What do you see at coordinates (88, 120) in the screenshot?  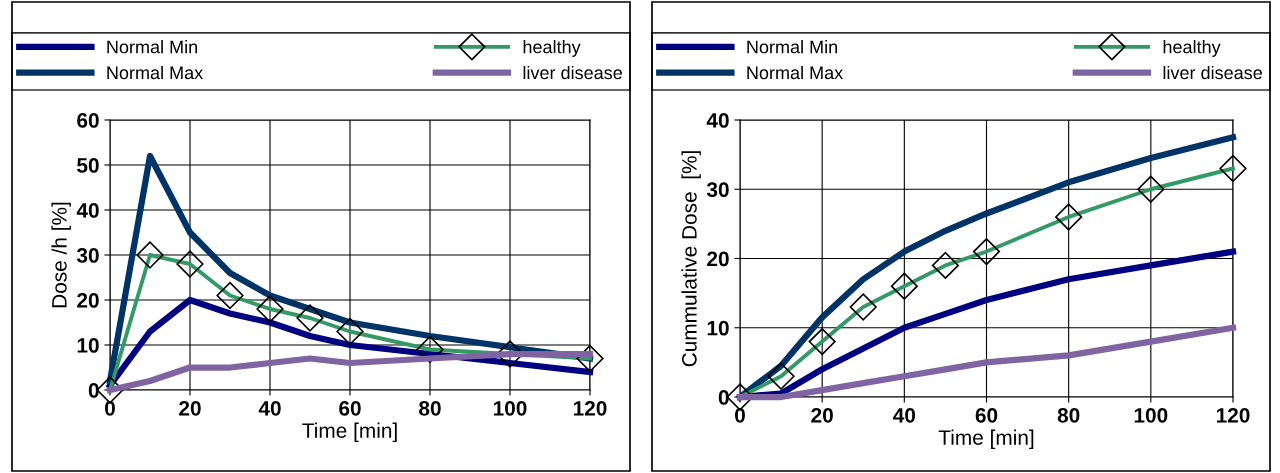 I see `y-tick-label: 60` at bounding box center [88, 120].